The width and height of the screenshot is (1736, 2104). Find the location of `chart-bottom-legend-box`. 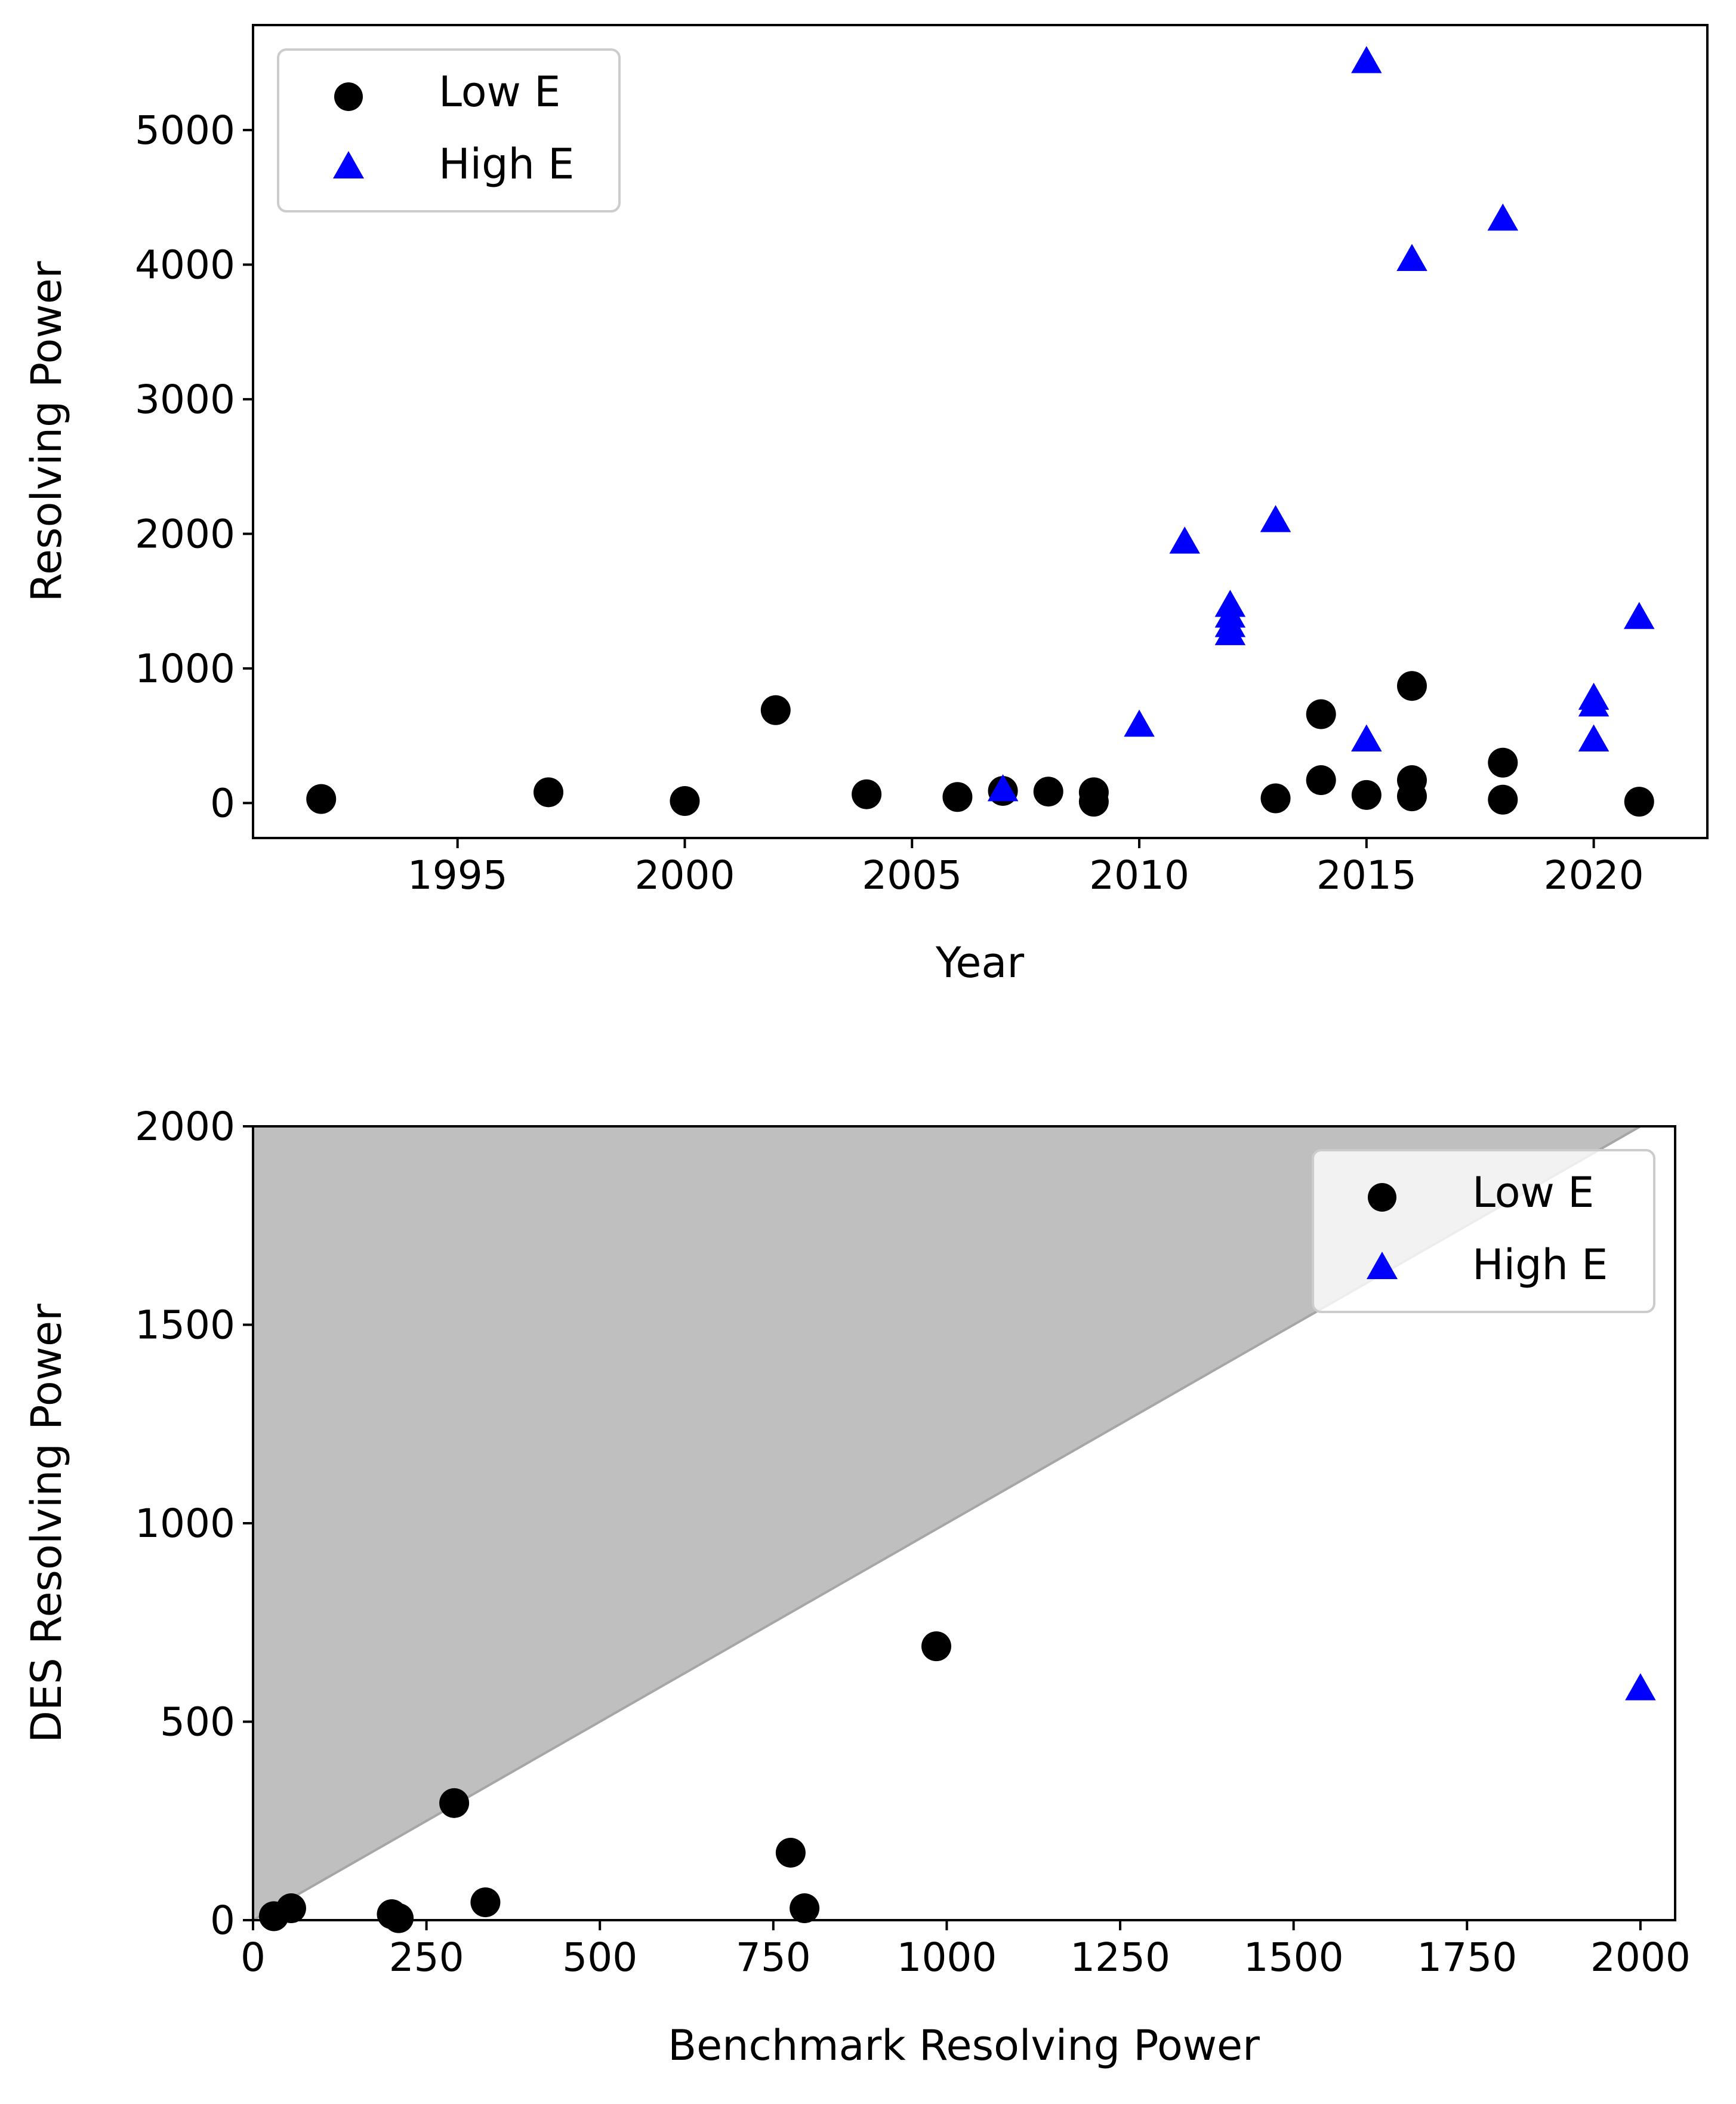

chart-bottom-legend-box is located at coordinates (1483, 1231).